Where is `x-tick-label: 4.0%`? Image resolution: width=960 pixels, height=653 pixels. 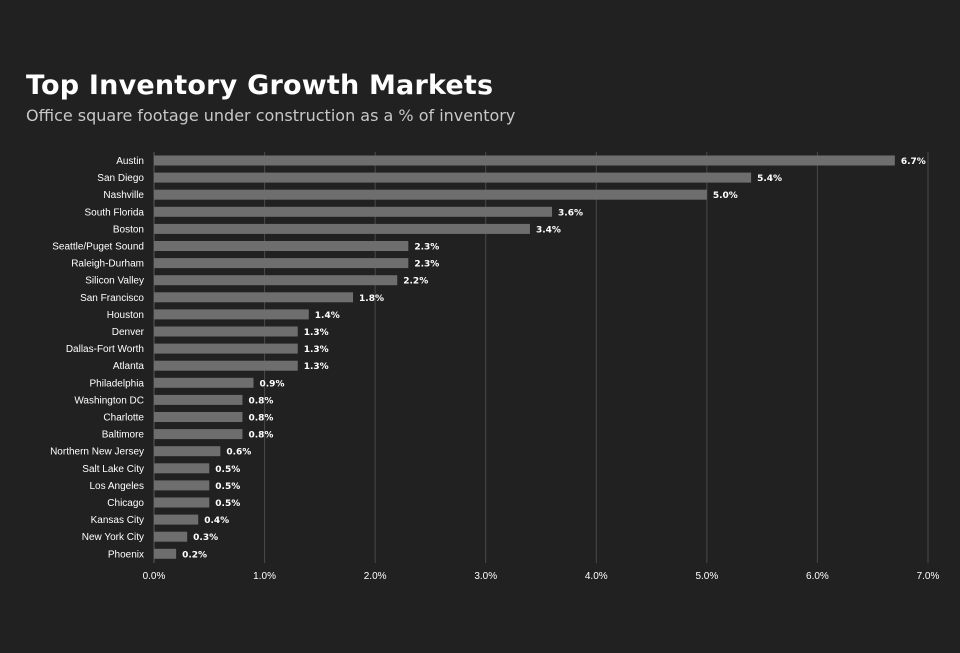 x-tick-label: 4.0% is located at coordinates (596, 576).